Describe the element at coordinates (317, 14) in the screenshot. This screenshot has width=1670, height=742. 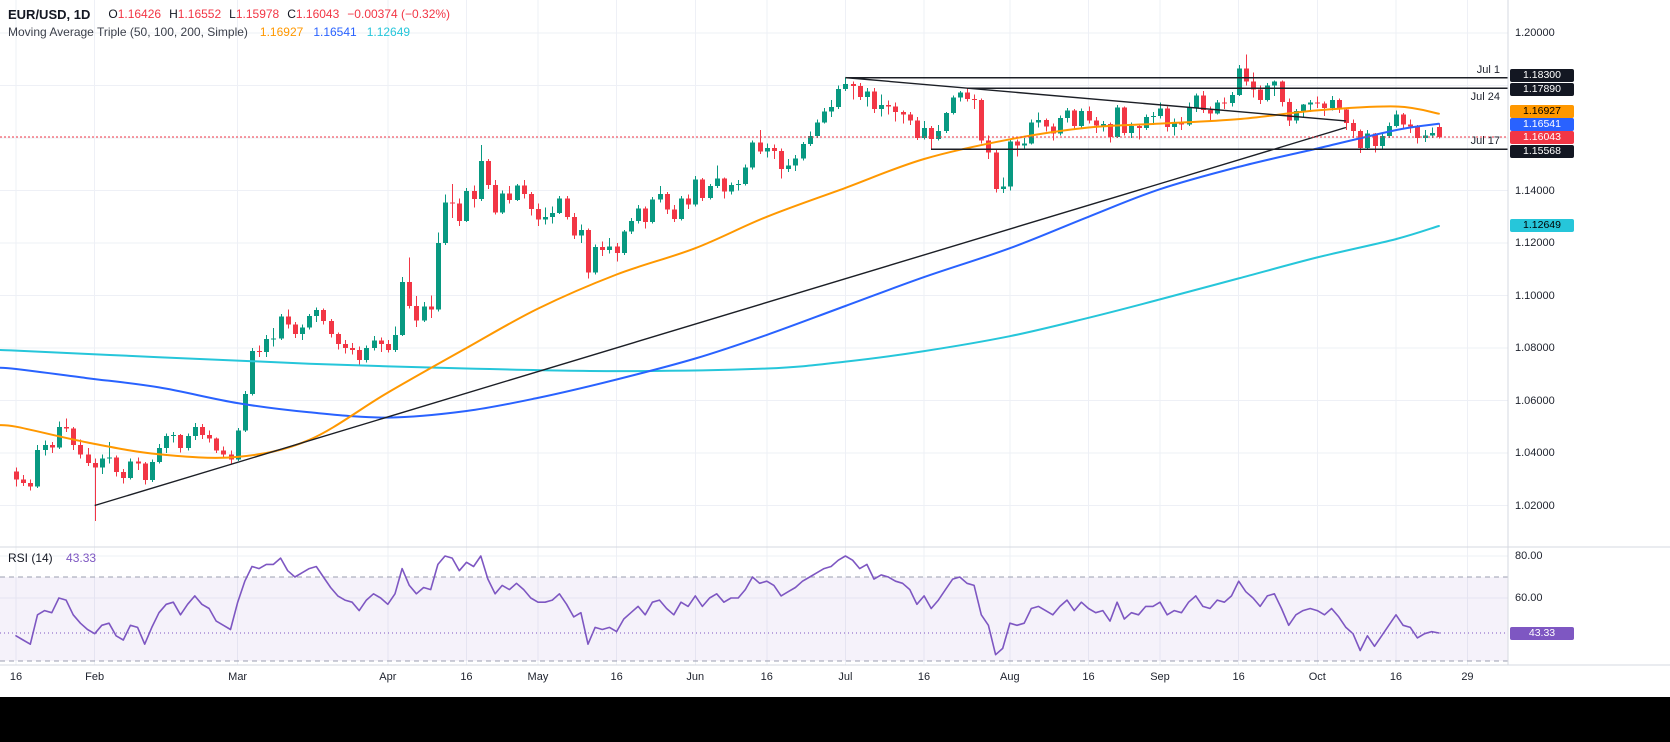
I see `close-value: 1.16043` at that location.